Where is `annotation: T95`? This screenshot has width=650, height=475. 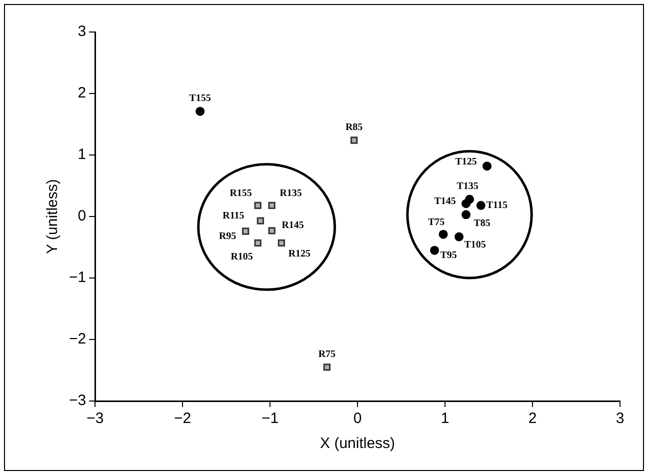 annotation: T95 is located at coordinates (448, 255).